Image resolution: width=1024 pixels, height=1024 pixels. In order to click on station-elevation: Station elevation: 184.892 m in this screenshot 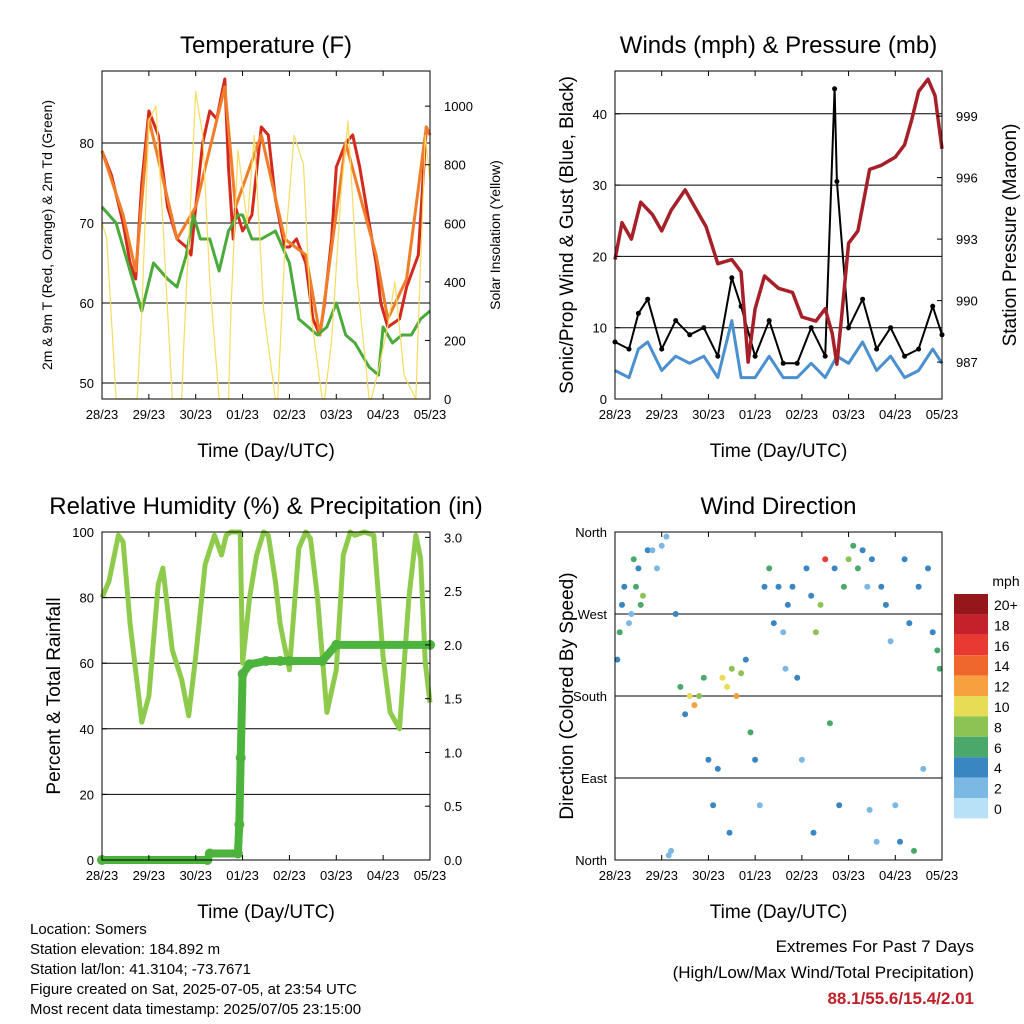, I will do `click(125, 949)`.